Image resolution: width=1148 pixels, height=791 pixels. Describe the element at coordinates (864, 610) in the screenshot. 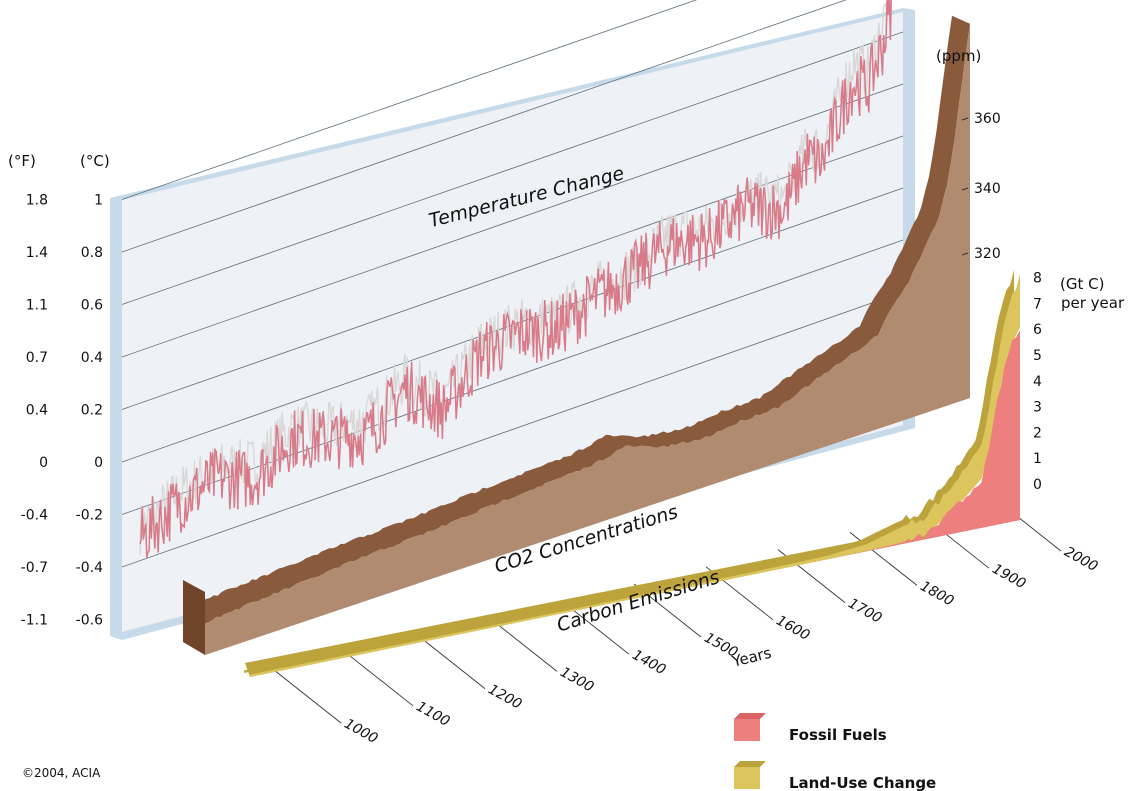

I see `year-tick-label: 1700` at that location.